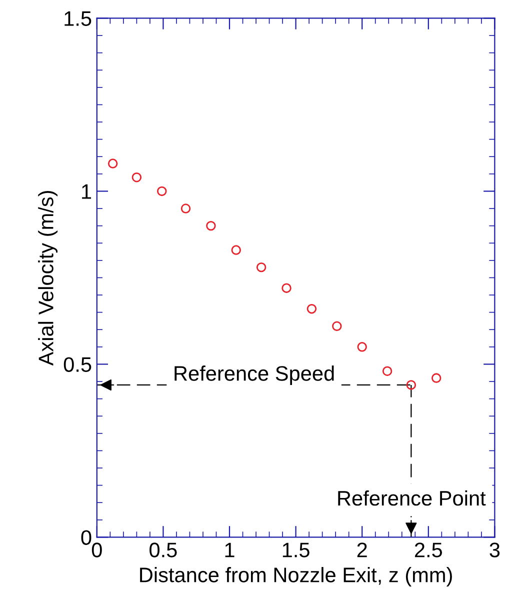 Image resolution: width=510 pixels, height=607 pixels. Describe the element at coordinates (78, 364) in the screenshot. I see `y-tick-label: 0.5` at that location.